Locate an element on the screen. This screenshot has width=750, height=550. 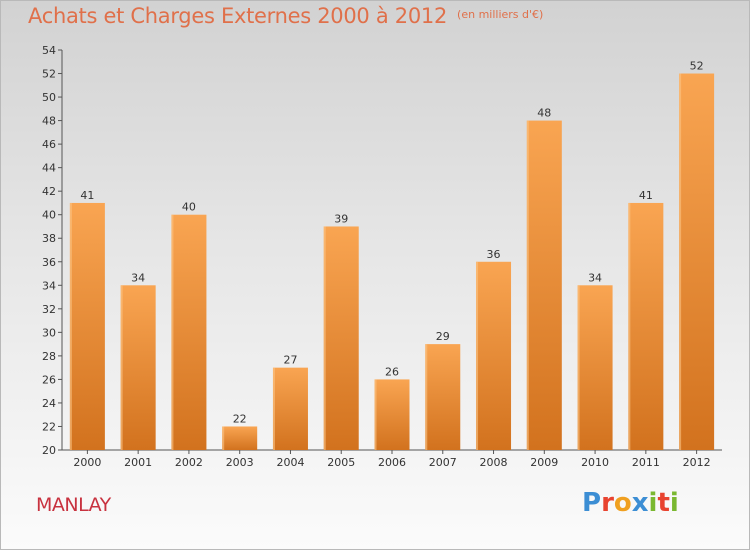
data-label-2009: 48 is located at coordinates (544, 113).